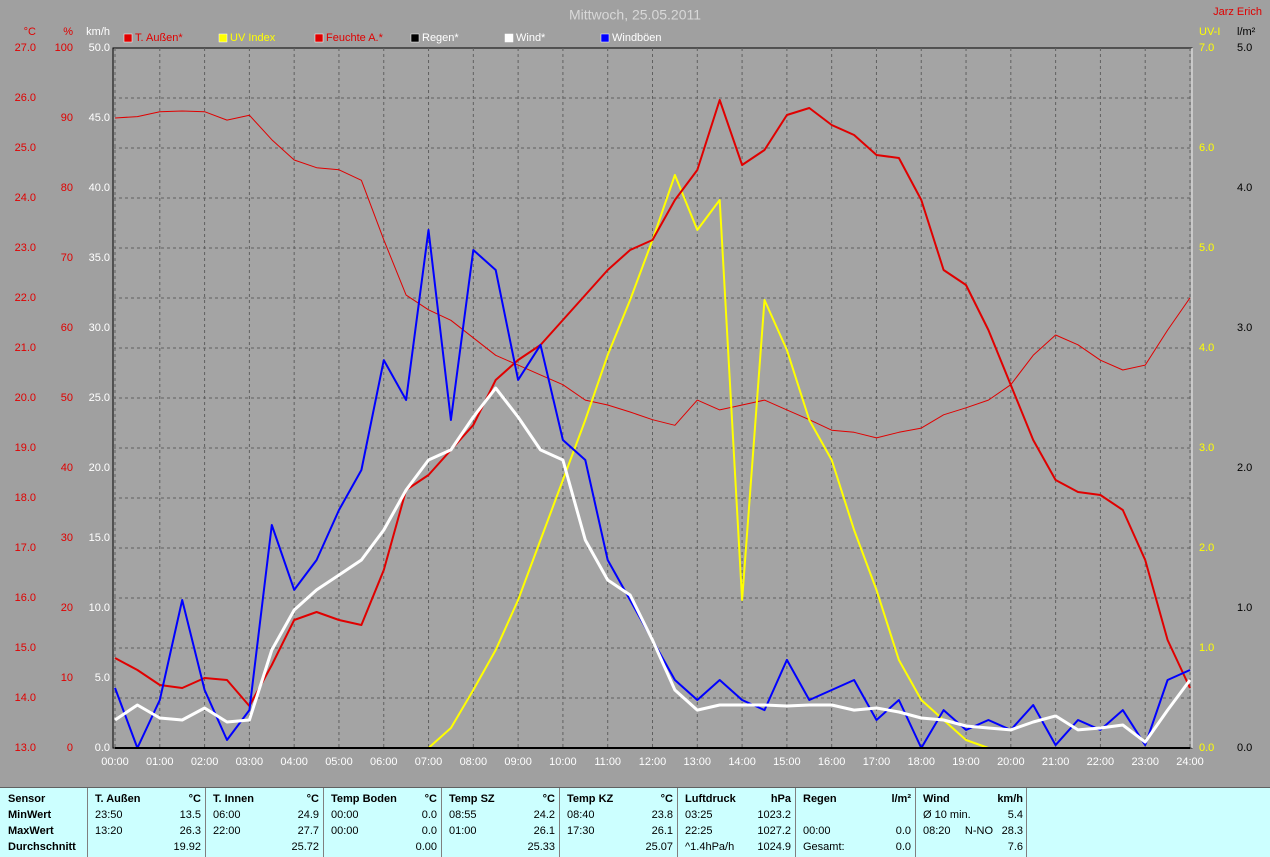 Image resolution: width=1270 pixels, height=857 pixels. I want to click on y-tick-label: 23.0, so click(25, 248).